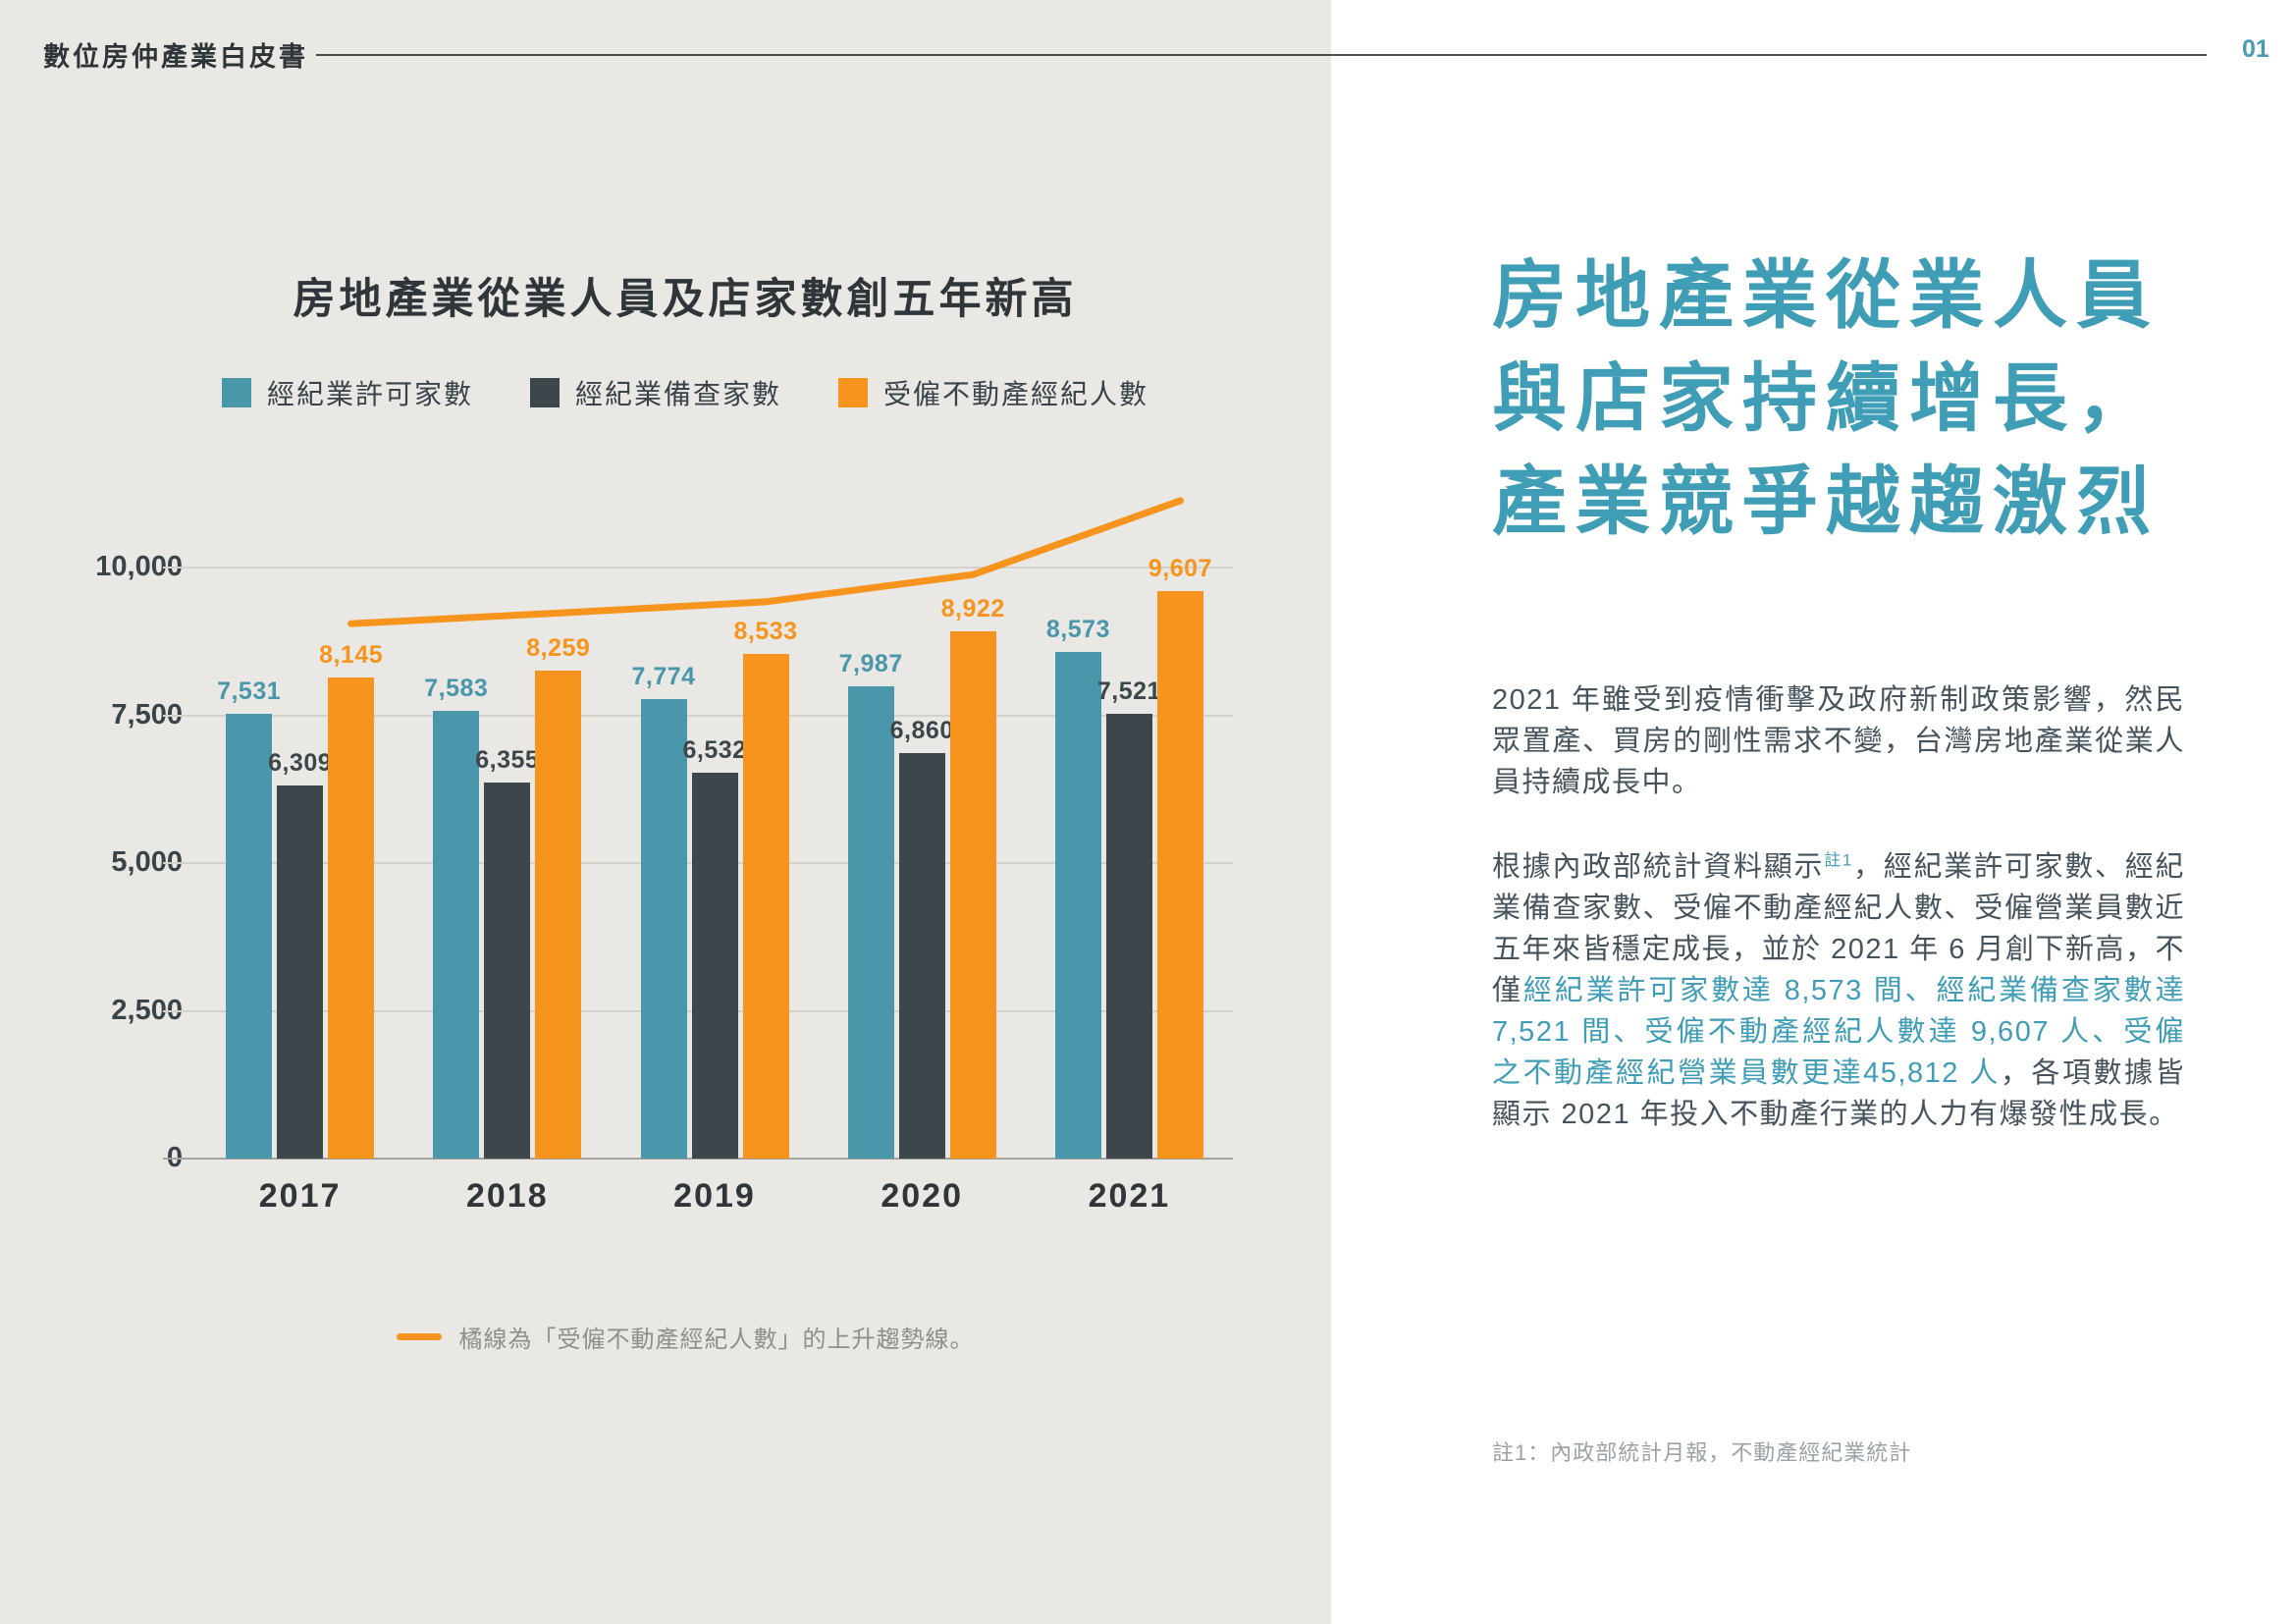 This screenshot has width=2296, height=1624. I want to click on bar-2021-series0, so click(1077, 905).